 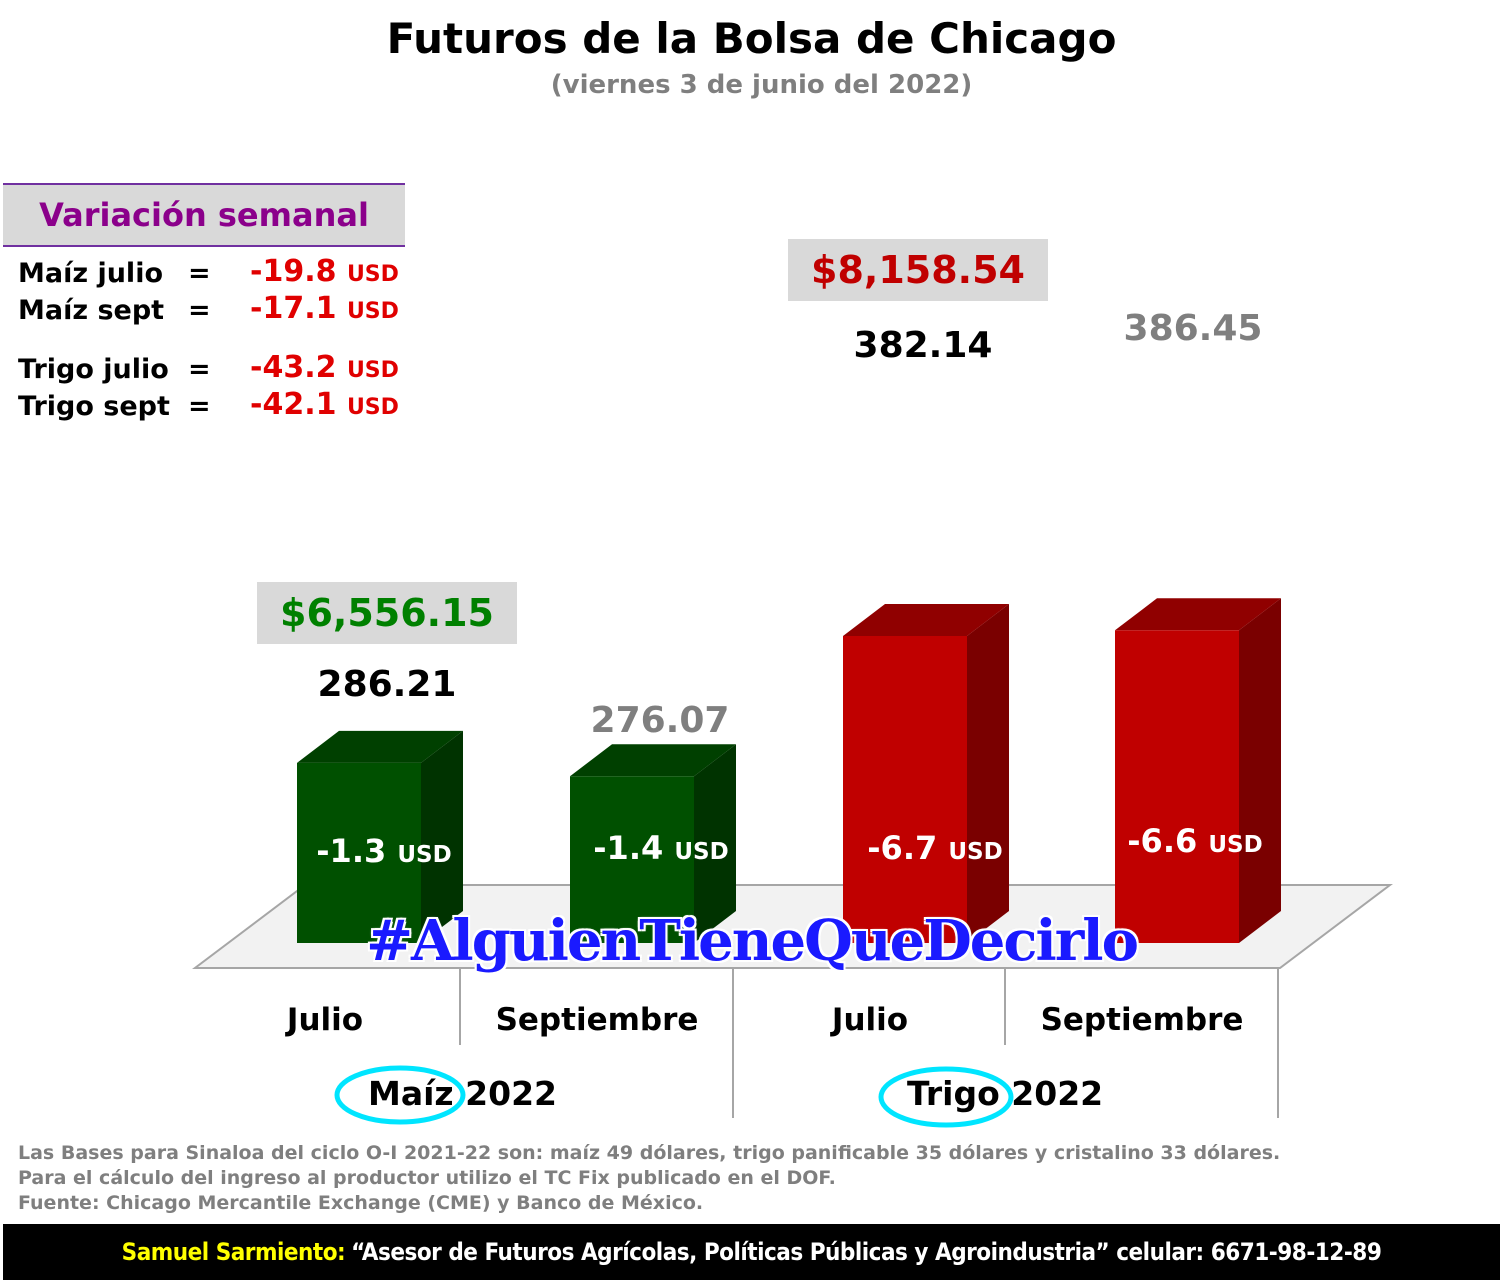 I want to click on weekly-variation-row: Trigo sept = -42.1 USD, so click(x=218, y=407).